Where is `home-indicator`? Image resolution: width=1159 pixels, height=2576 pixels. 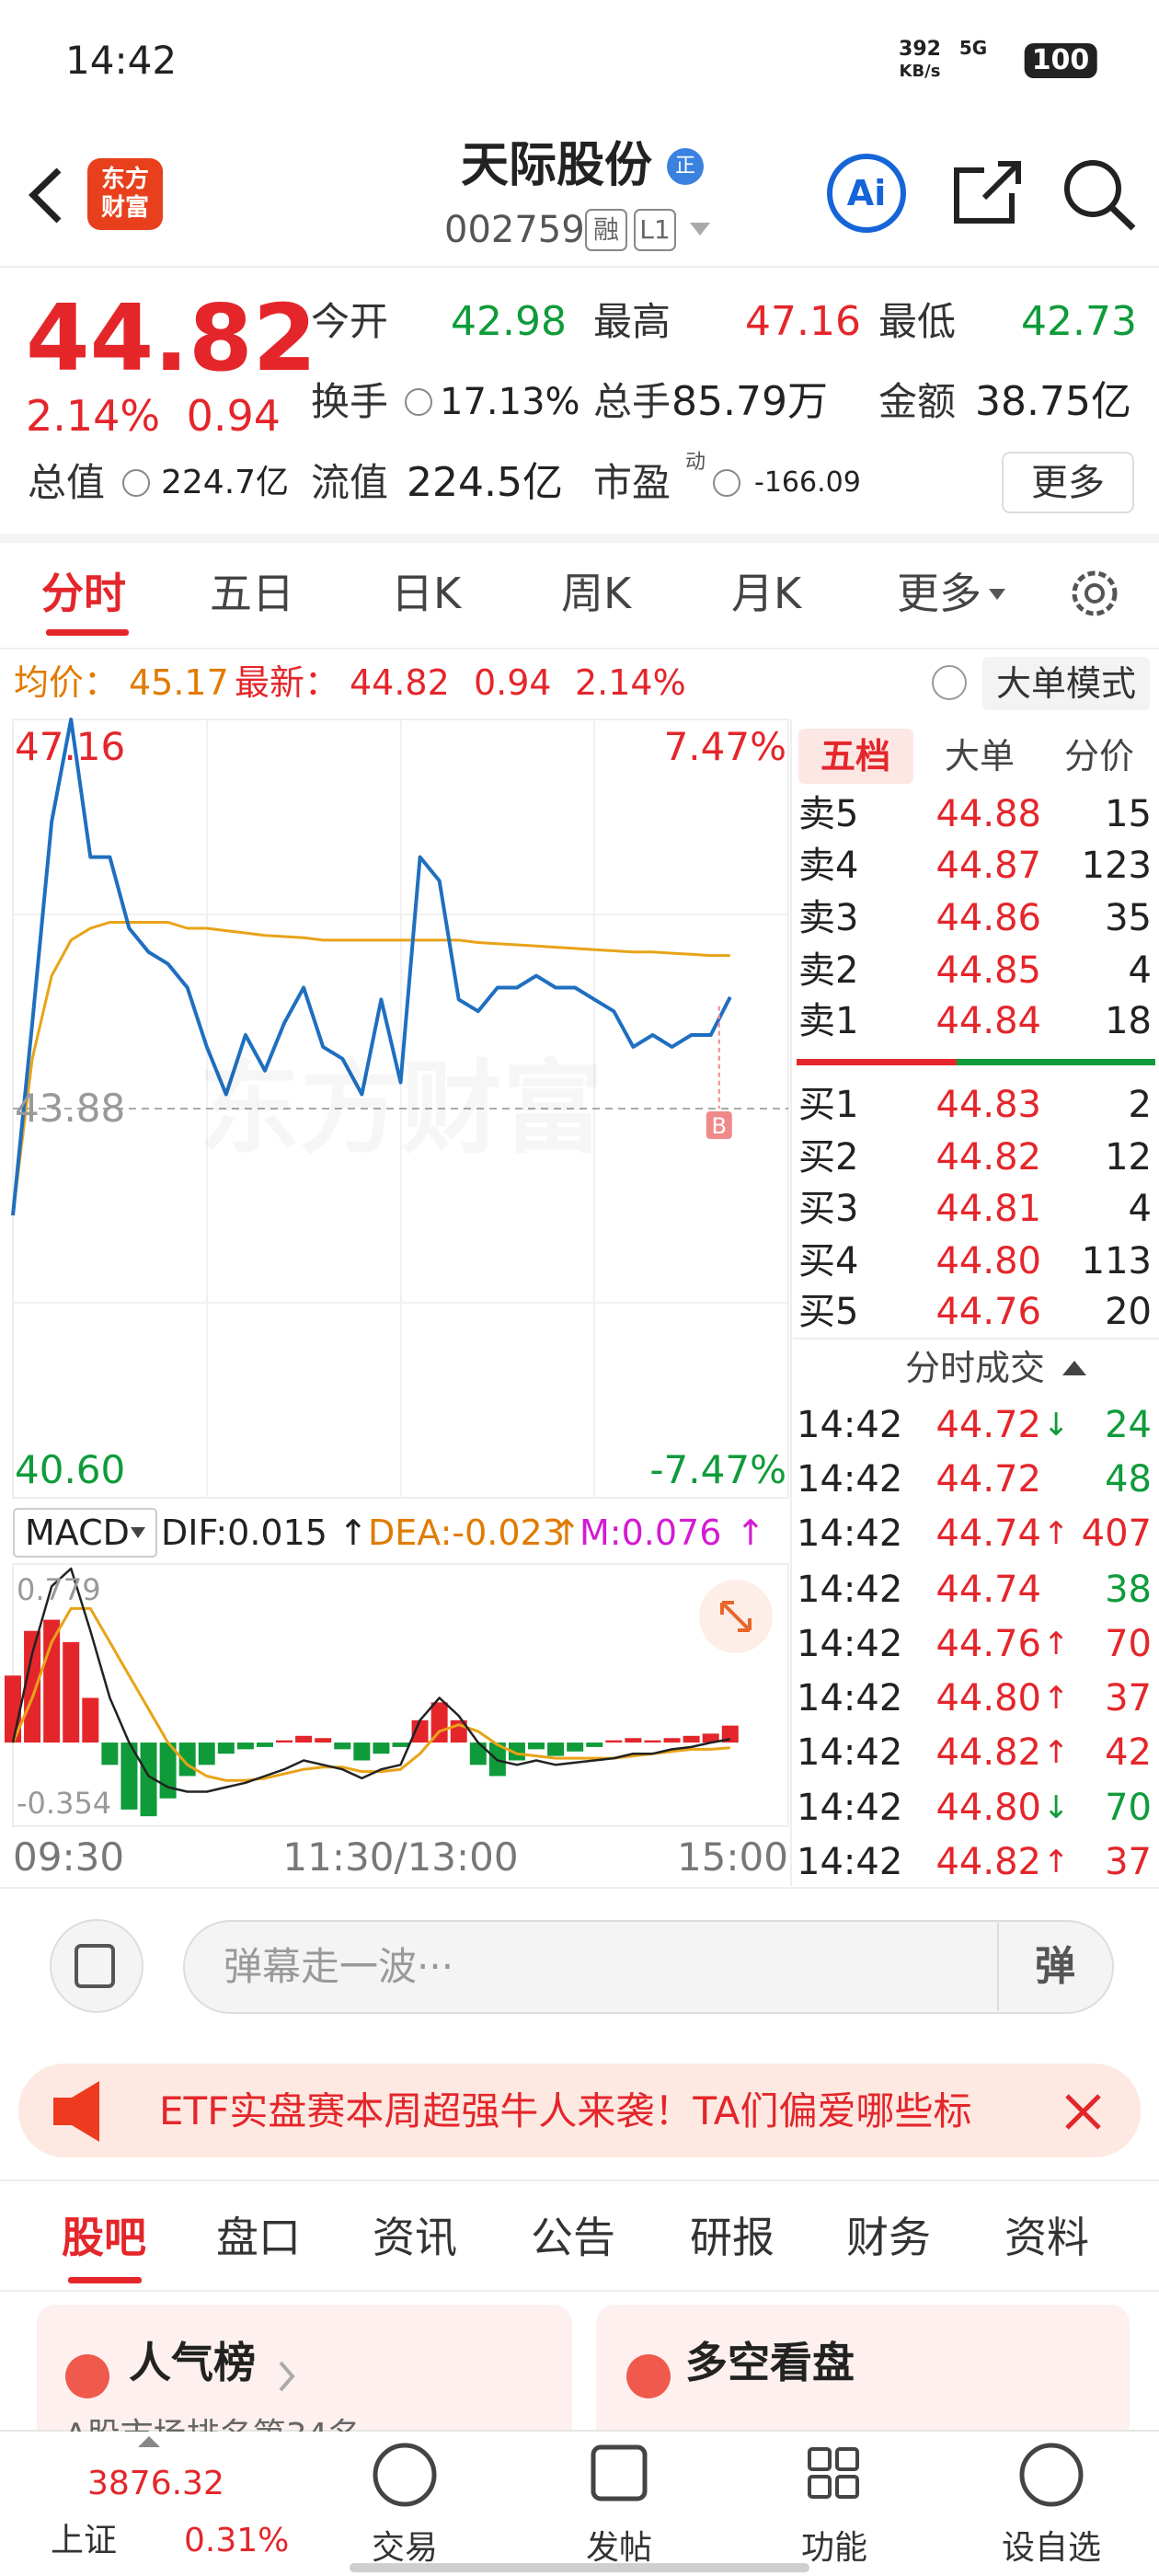 home-indicator is located at coordinates (579, 2567).